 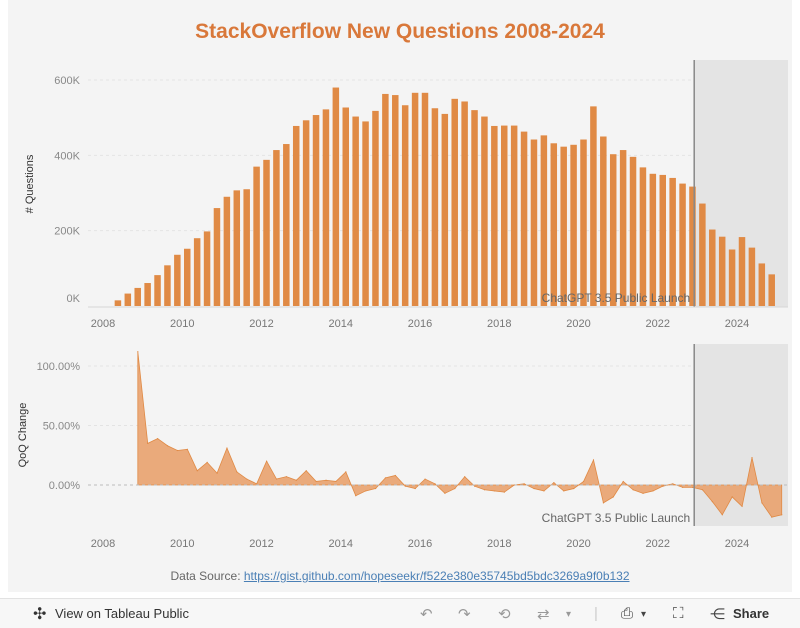 What do you see at coordinates (751, 613) in the screenshot?
I see `share-button: Share` at bounding box center [751, 613].